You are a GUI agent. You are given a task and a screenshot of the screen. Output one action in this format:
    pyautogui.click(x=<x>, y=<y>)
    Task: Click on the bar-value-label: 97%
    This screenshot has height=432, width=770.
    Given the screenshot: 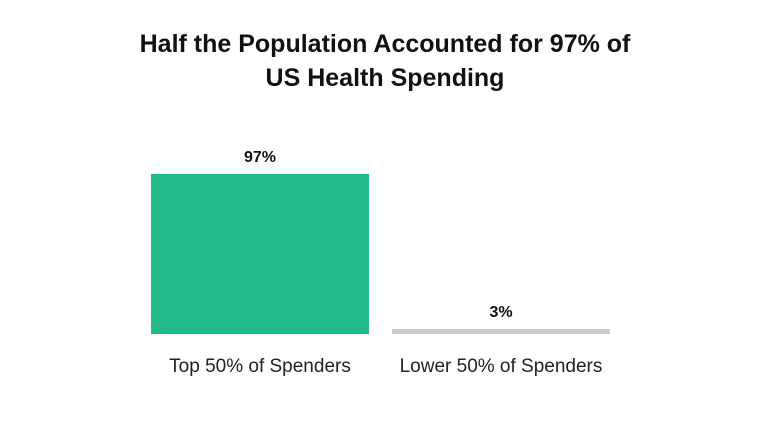 What is the action you would take?
    pyautogui.click(x=260, y=157)
    